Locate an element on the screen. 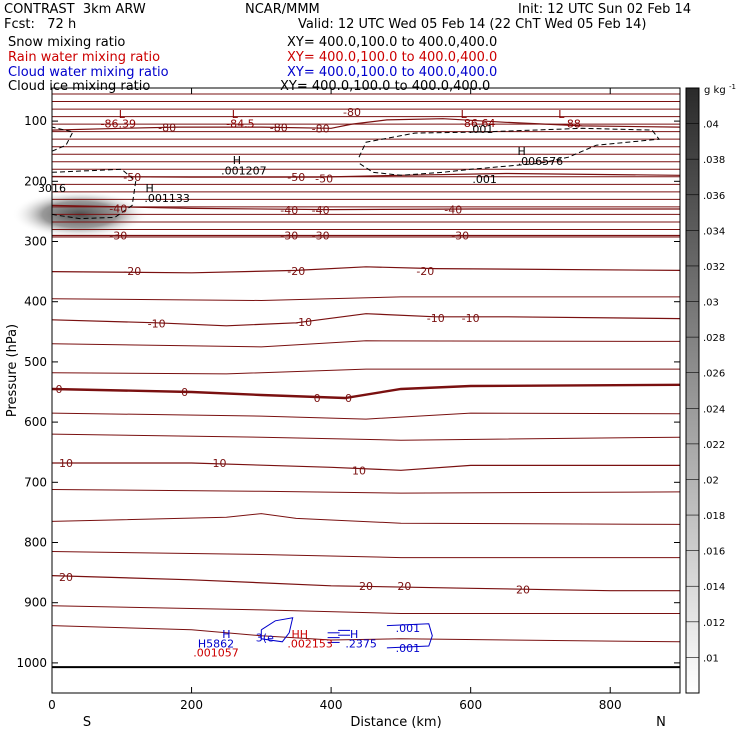 This screenshot has height=740, width=740. direction-north-label: N is located at coordinates (661, 722).